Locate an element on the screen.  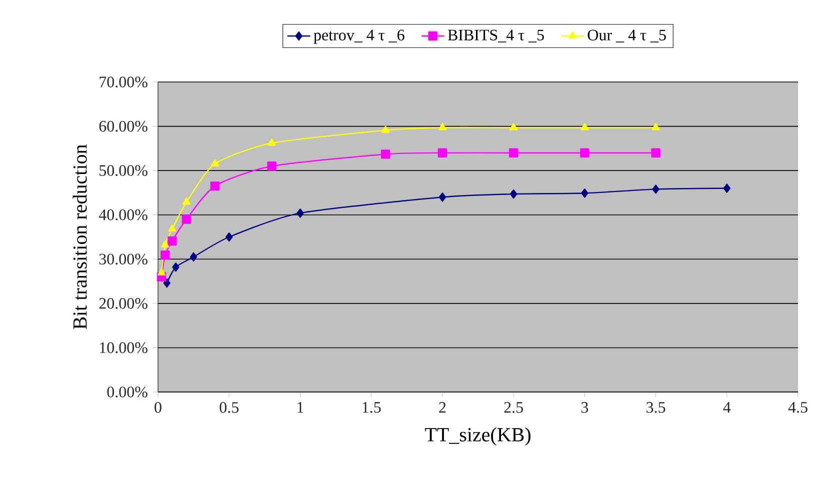
x-tick-label: 3 is located at coordinates (584, 407).